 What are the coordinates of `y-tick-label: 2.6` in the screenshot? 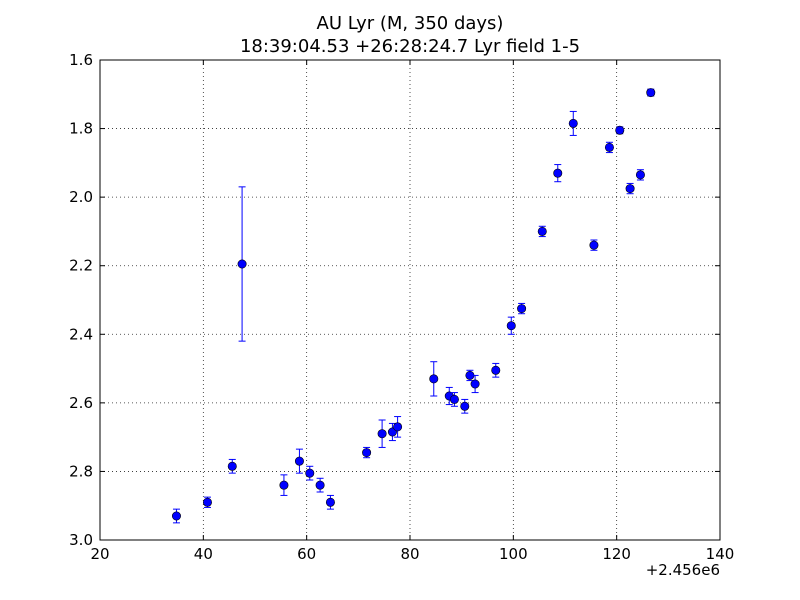 It's located at (81, 403).